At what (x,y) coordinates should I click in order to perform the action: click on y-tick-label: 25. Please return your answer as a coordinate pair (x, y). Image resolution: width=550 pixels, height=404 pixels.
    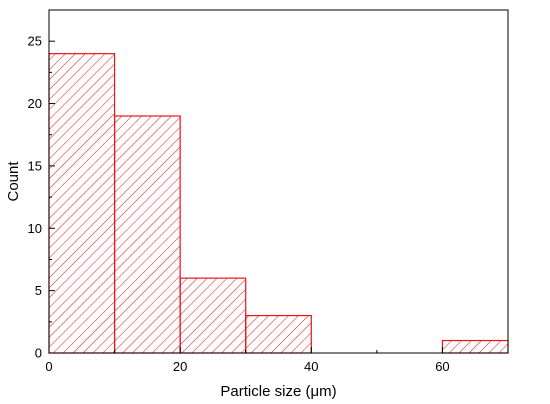
    Looking at the image, I should click on (35, 41).